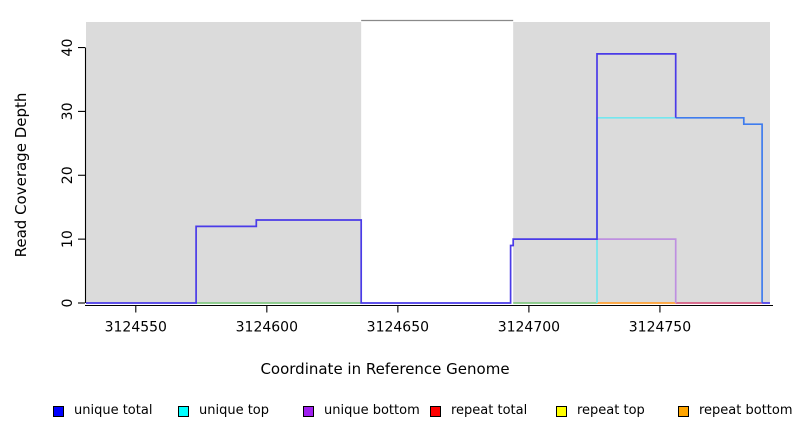 This screenshot has width=792, height=432. I want to click on y-axis-title: Read Coverage Depth, so click(21, 175).